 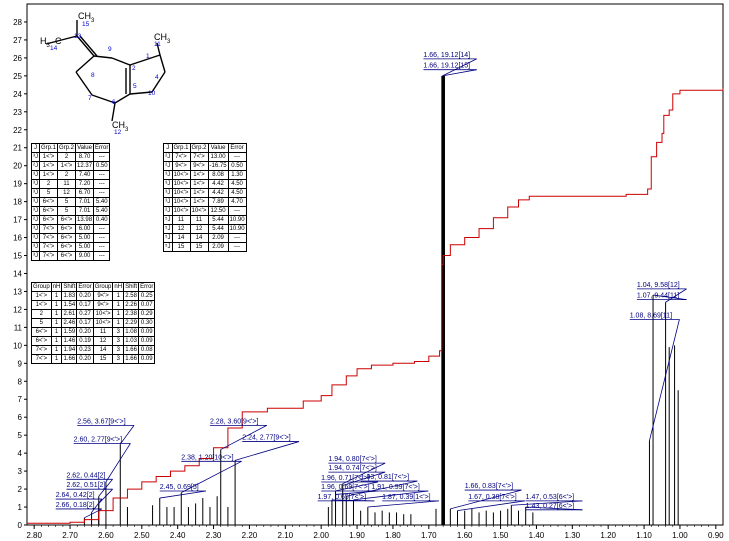 What do you see at coordinates (69, 305) in the screenshot?
I see `table-cell: 1.54` at bounding box center [69, 305].